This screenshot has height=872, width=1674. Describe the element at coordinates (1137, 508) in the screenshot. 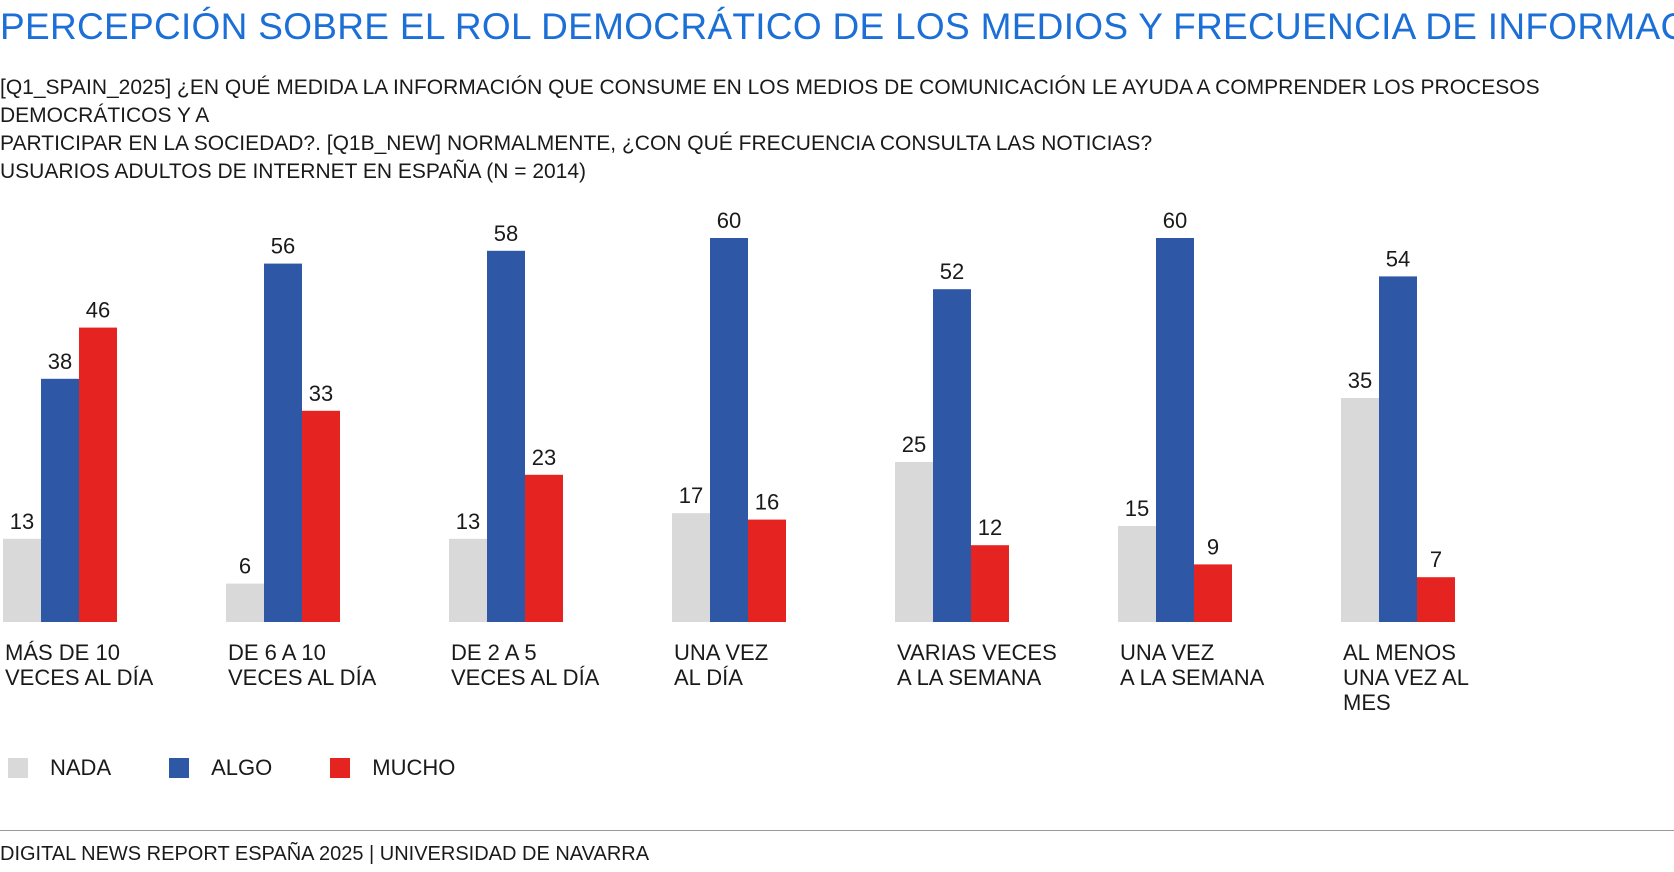

I see `data-label-nada: 15` at that location.